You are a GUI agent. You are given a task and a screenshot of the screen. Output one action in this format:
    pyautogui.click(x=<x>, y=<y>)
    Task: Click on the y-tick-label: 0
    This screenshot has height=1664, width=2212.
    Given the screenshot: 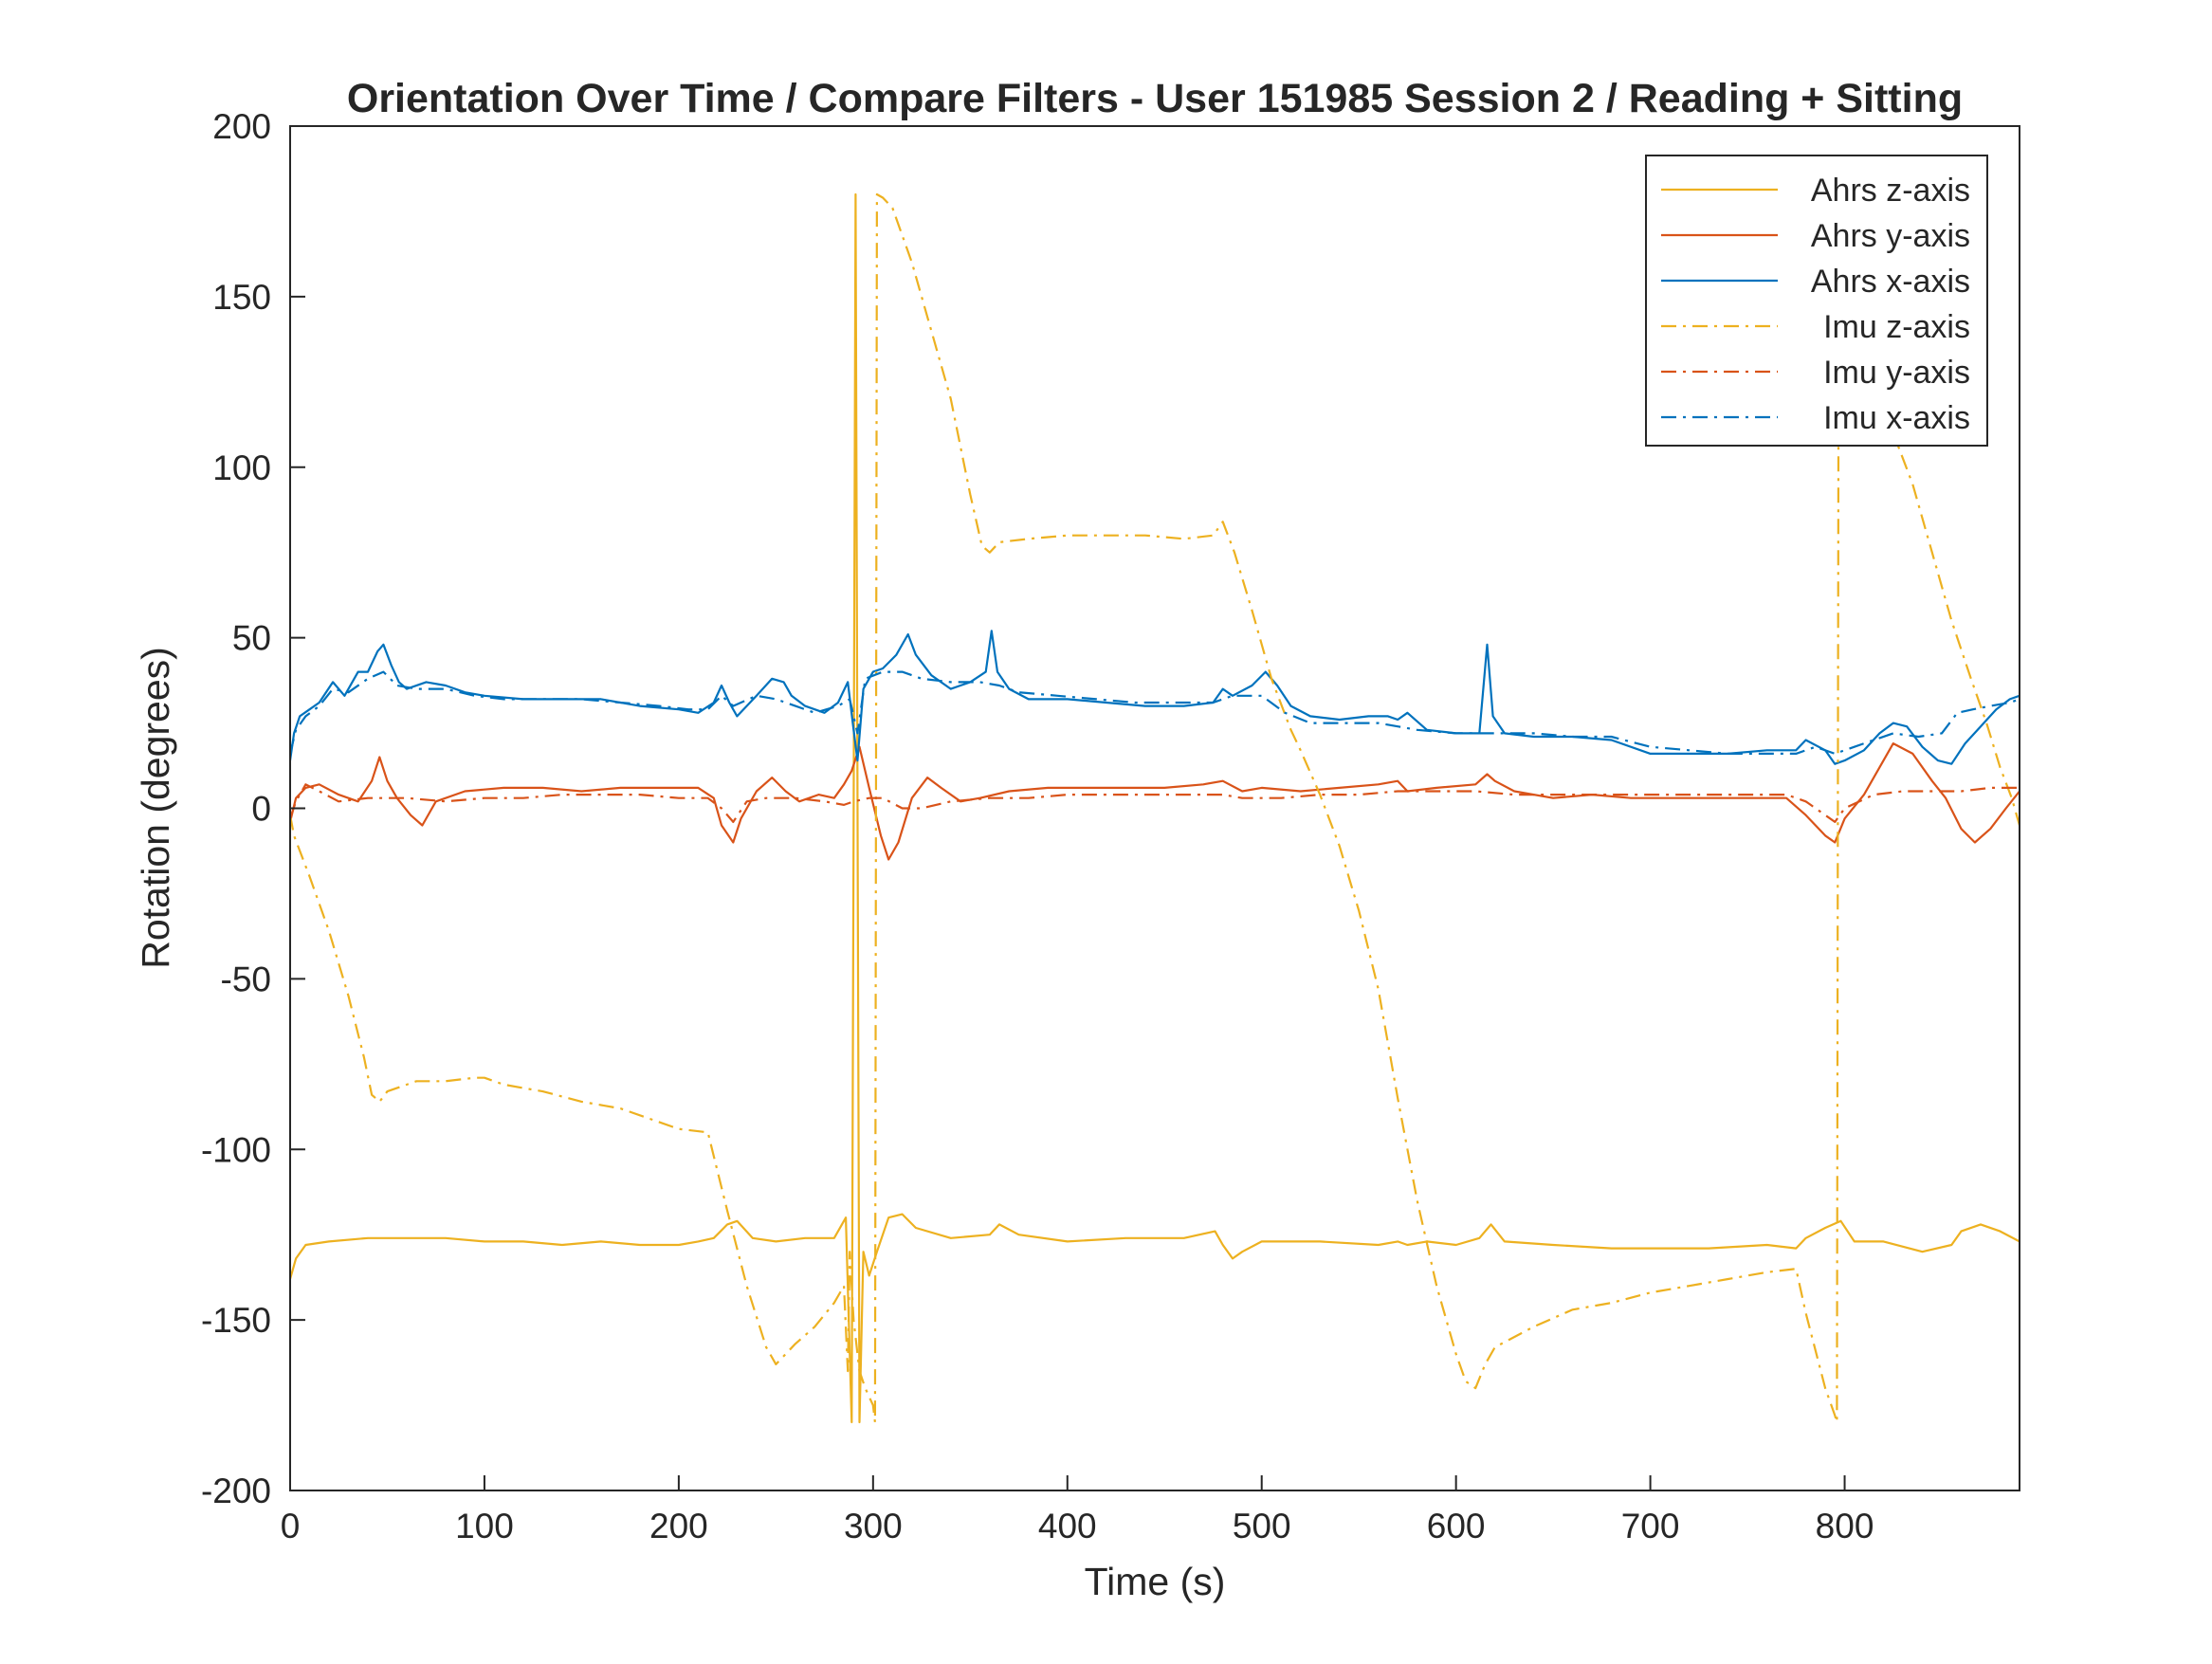 What is the action you would take?
    pyautogui.click(x=261, y=809)
    